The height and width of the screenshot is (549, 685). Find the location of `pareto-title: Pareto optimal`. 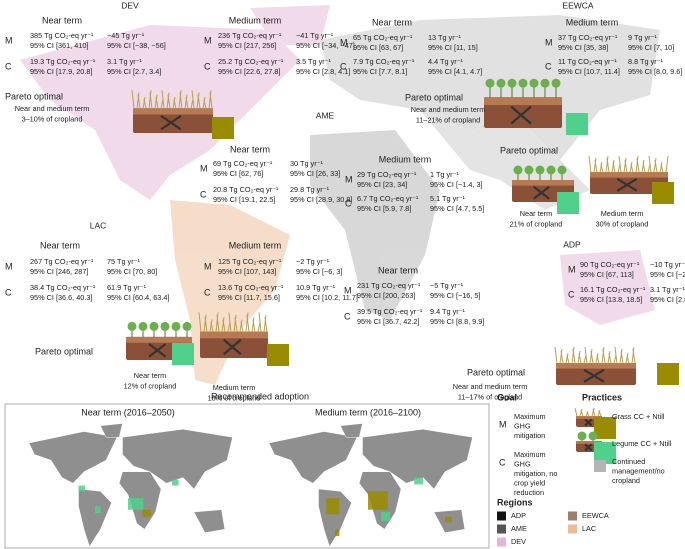

pareto-title: Pareto optimal is located at coordinates (34, 96).